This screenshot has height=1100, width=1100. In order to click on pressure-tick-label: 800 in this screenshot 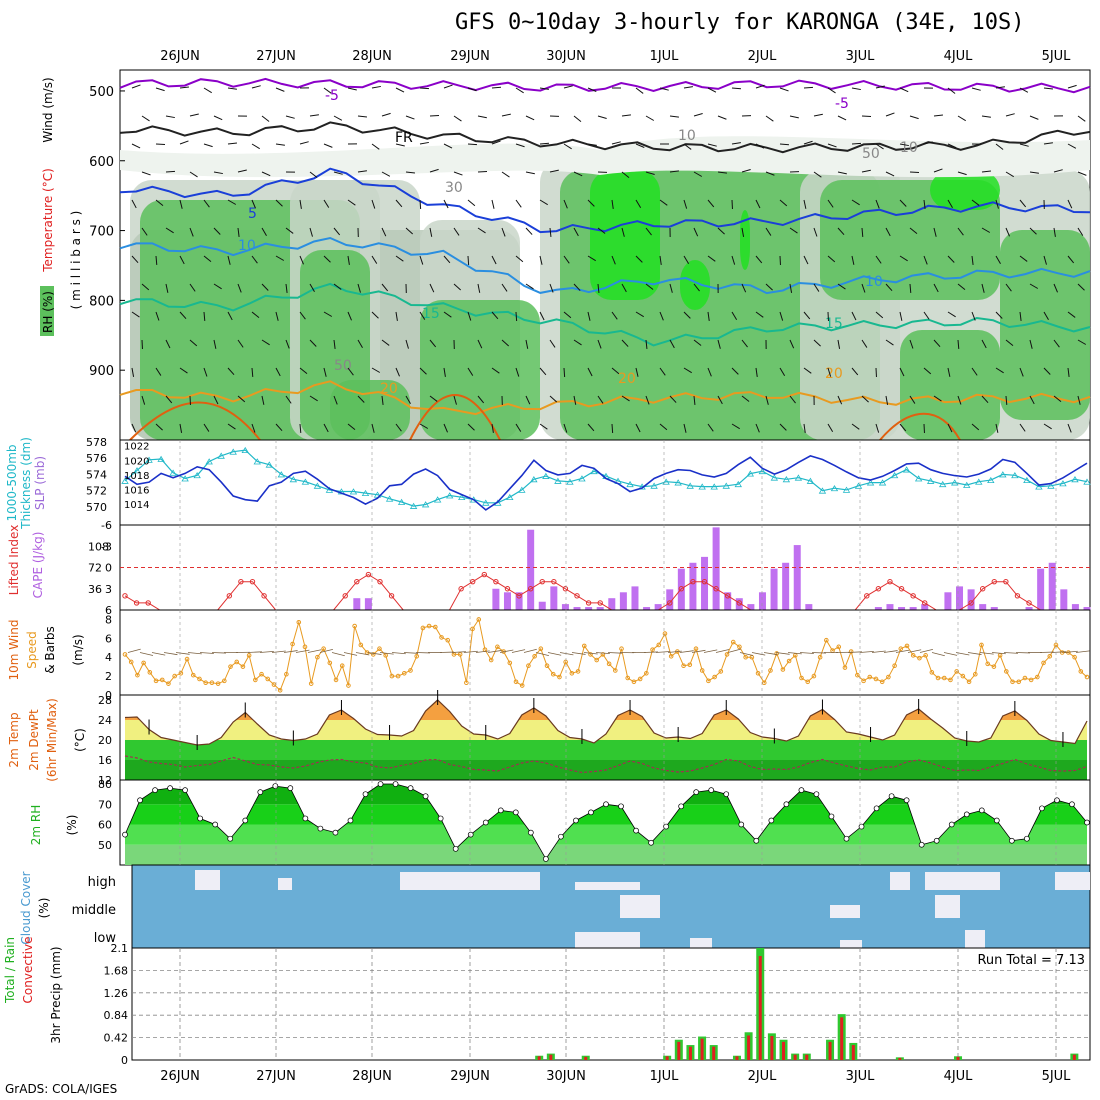, I will do `click(101, 301)`.